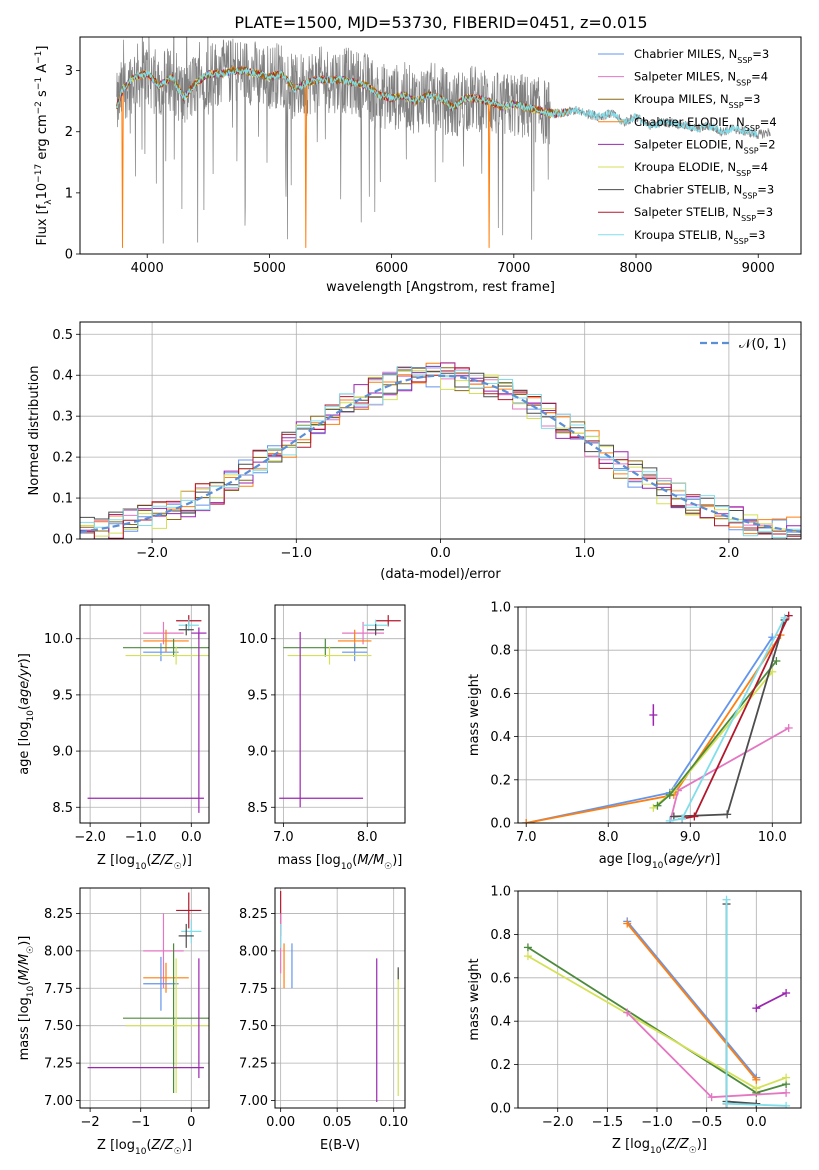 The height and width of the screenshot is (1170, 819). What do you see at coordinates (443, 142) in the screenshot?
I see `spectrum-plot-area` at bounding box center [443, 142].